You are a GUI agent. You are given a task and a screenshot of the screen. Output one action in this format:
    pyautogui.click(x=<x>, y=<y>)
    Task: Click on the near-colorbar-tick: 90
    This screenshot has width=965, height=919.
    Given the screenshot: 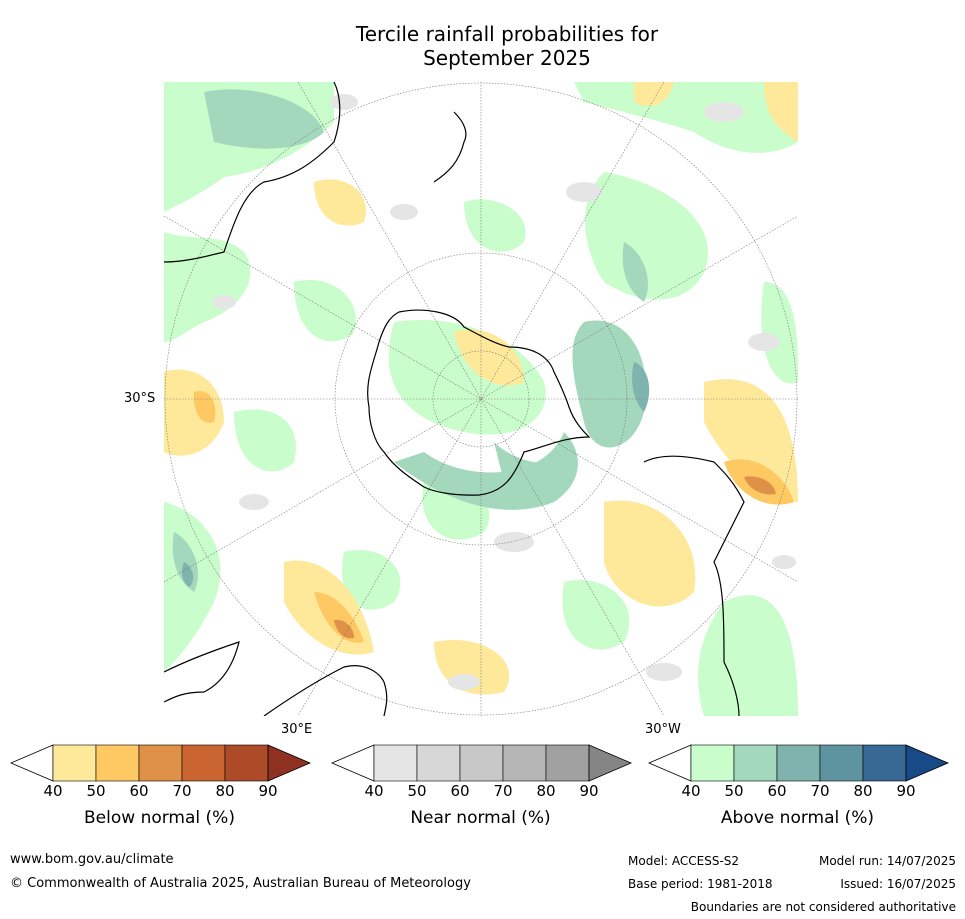 What is the action you would take?
    pyautogui.click(x=589, y=791)
    